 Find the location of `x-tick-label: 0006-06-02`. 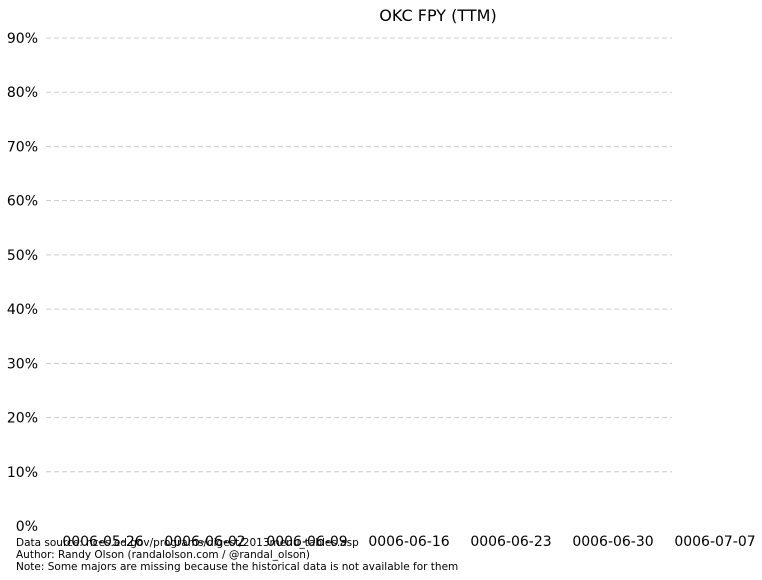

x-tick-label: 0006-06-02 is located at coordinates (204, 542).